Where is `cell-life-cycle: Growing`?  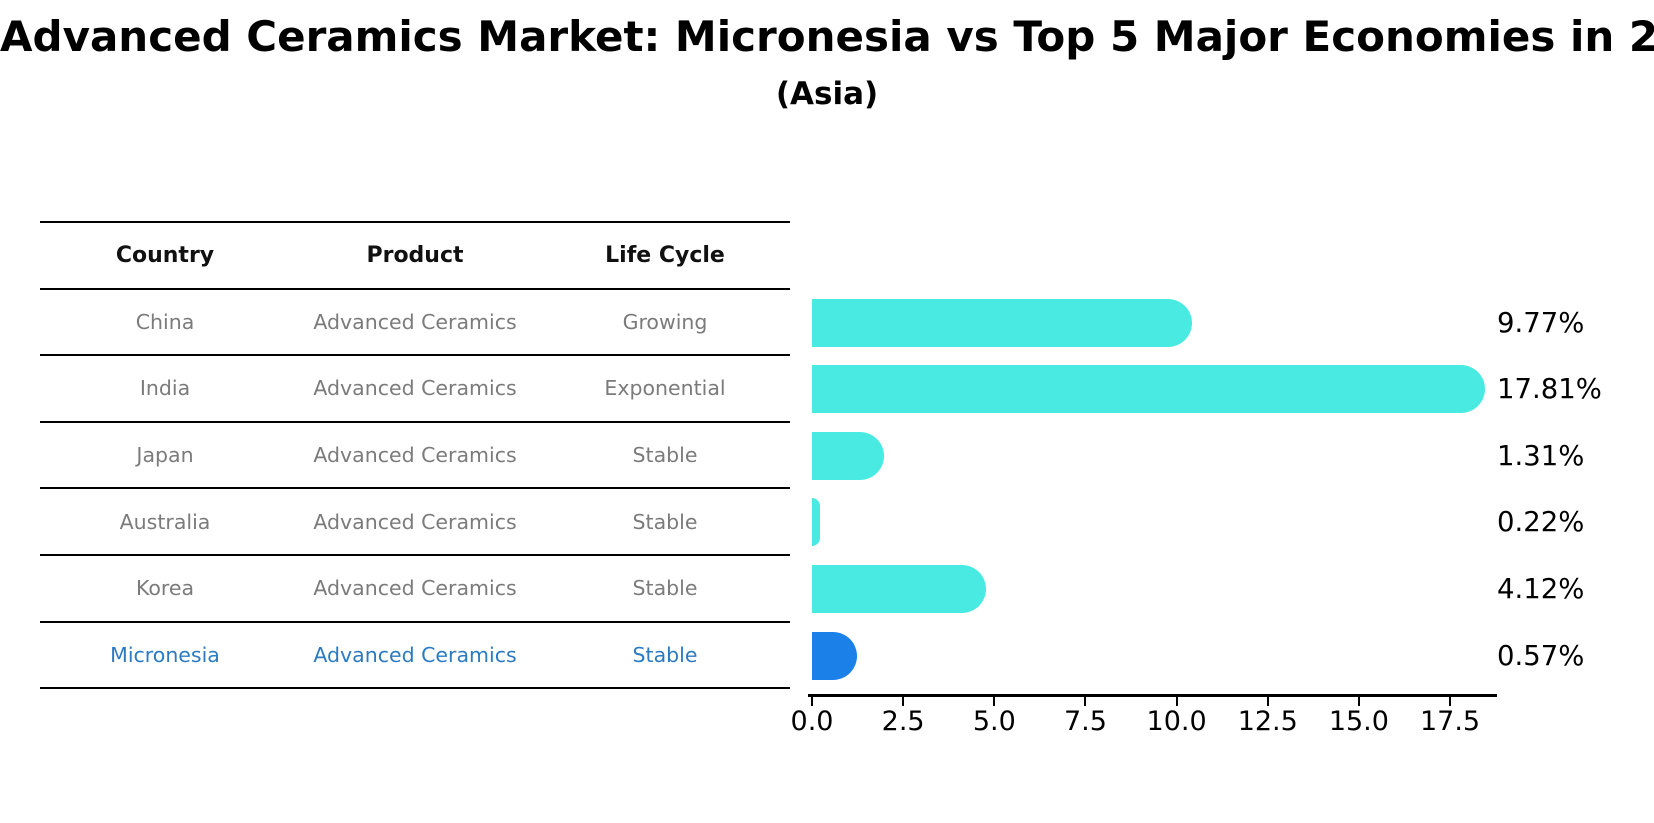
cell-life-cycle: Growing is located at coordinates (665, 321).